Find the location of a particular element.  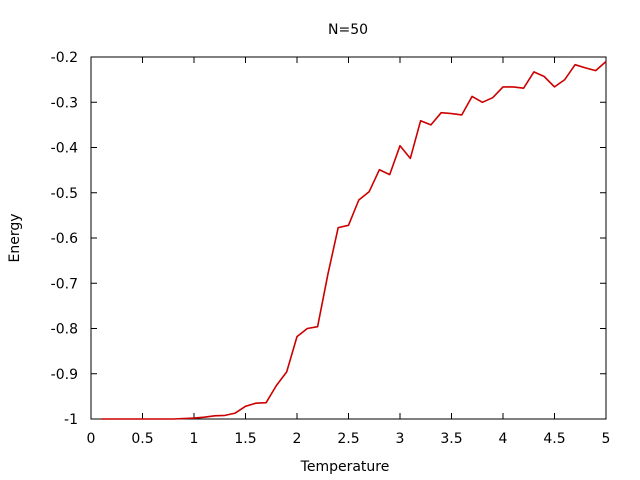

x-tick-label: 4.5 is located at coordinates (554, 439).